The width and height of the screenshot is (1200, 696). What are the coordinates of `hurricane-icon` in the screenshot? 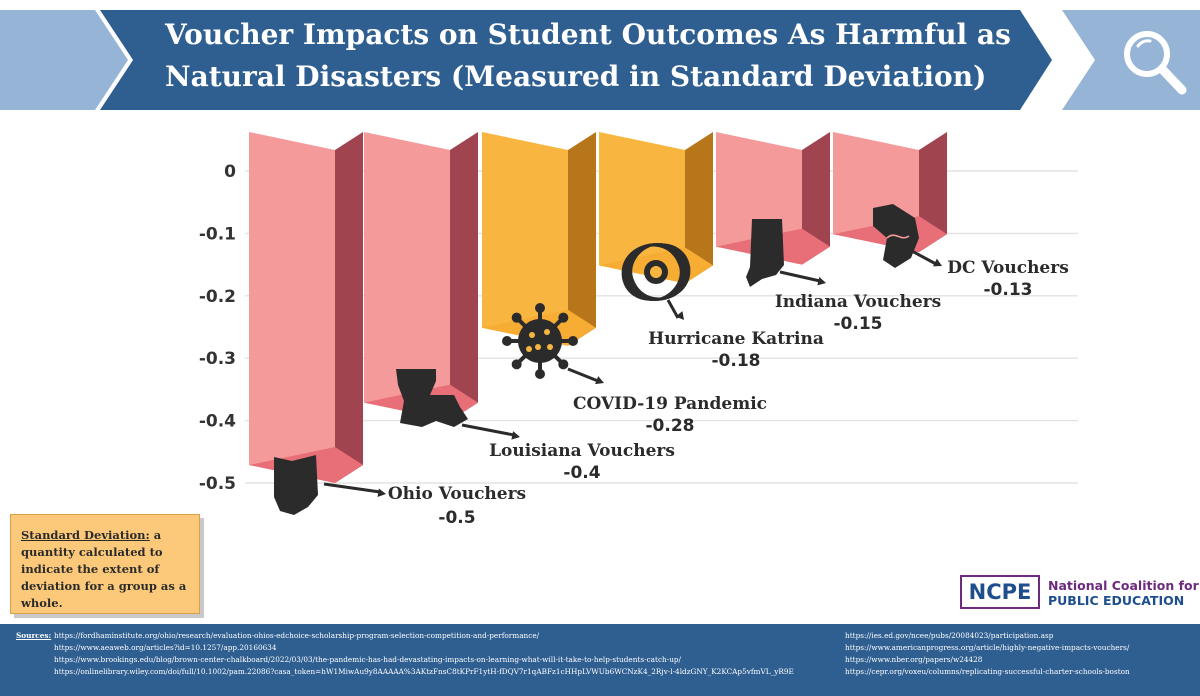 It's located at (656, 272).